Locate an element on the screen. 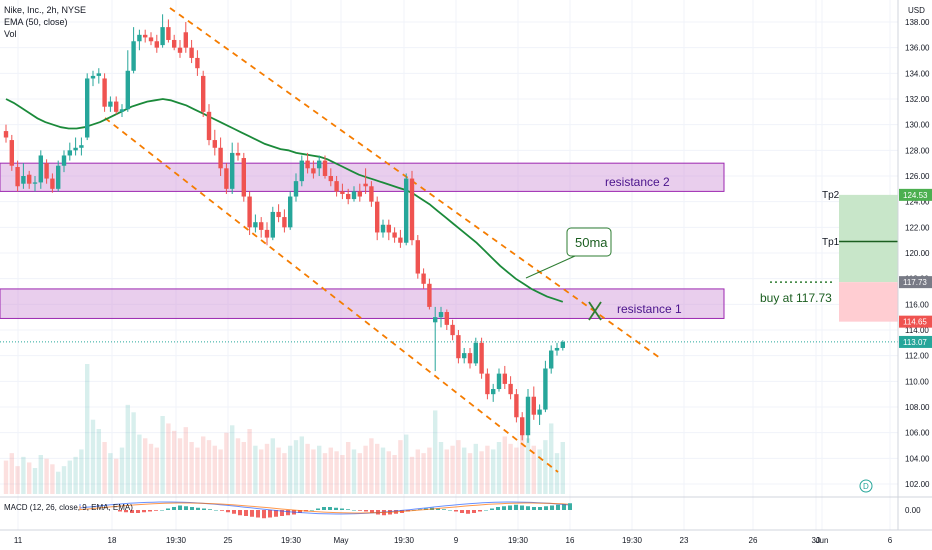  time-tick-label: 18 is located at coordinates (112, 540).